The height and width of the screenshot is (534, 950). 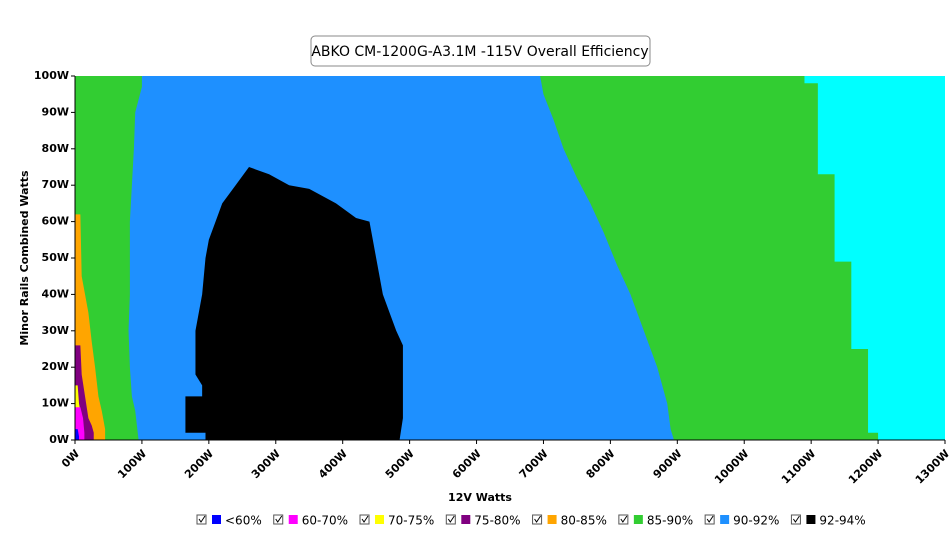 I want to click on y-tick-label: 20W, so click(x=55, y=366).